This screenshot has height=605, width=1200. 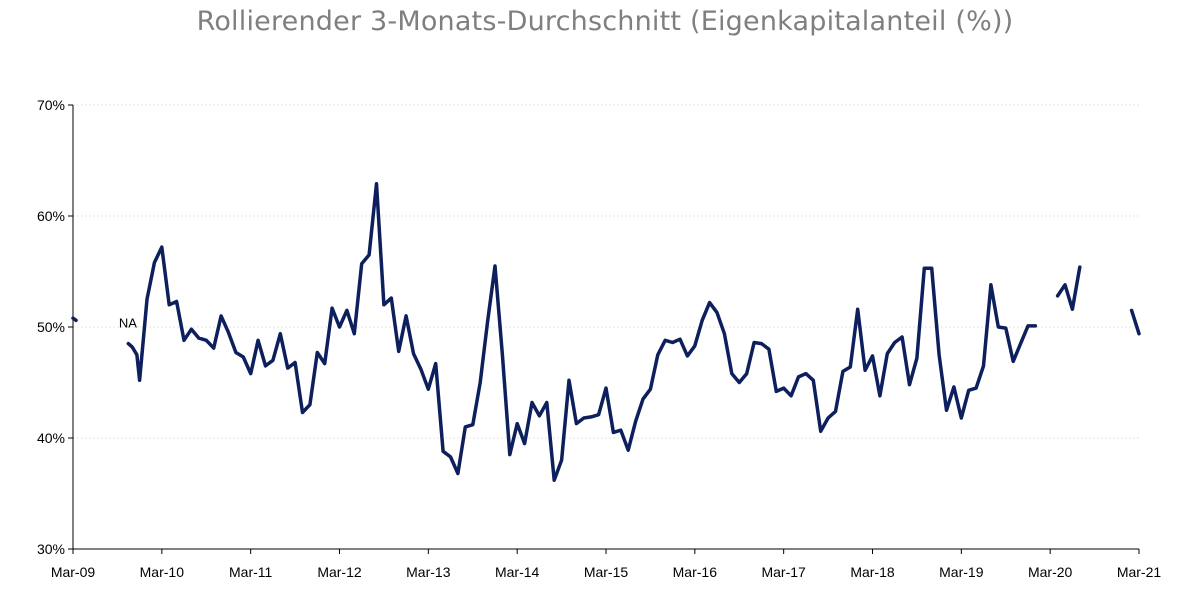 What do you see at coordinates (73, 572) in the screenshot?
I see `x-tick-label: Mar-09` at bounding box center [73, 572].